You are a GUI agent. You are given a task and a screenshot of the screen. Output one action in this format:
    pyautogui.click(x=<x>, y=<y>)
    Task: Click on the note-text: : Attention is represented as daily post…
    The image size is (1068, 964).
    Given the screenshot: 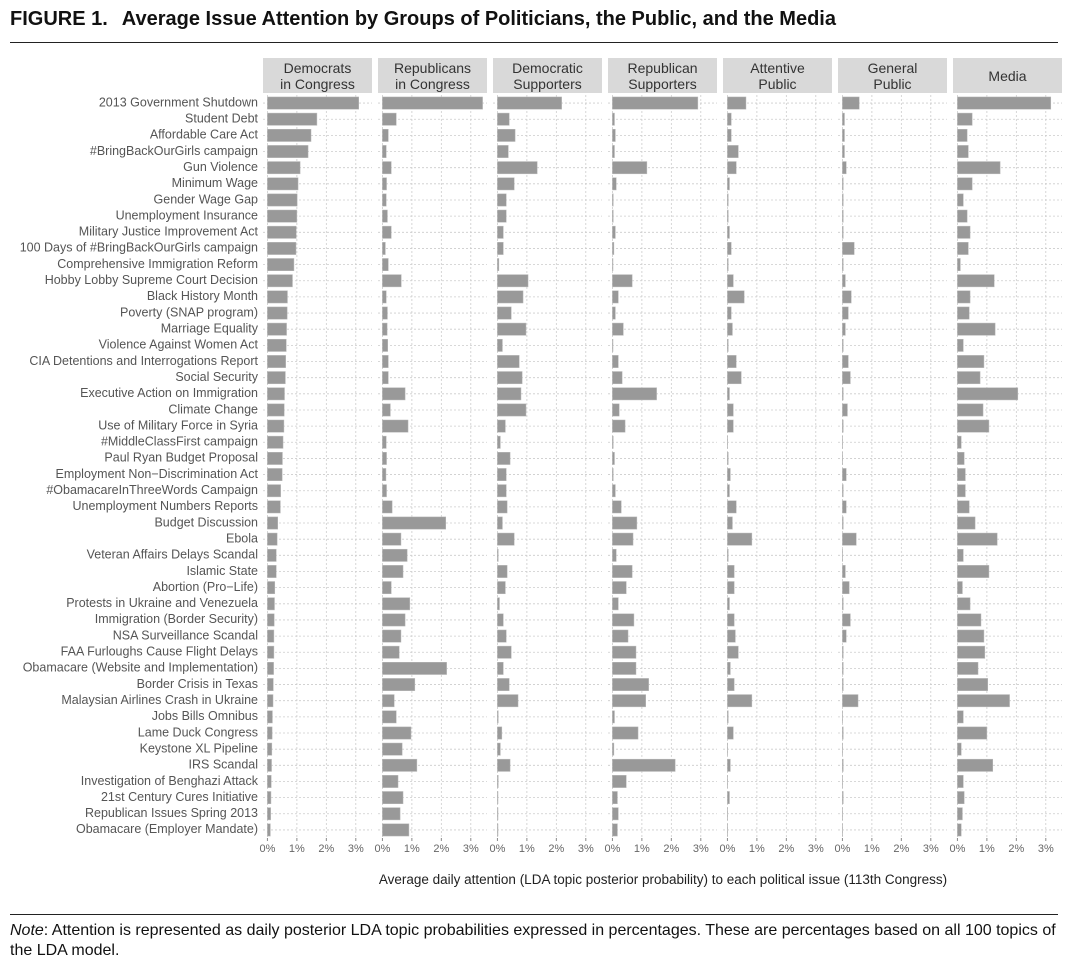 What is the action you would take?
    pyautogui.click(x=533, y=940)
    